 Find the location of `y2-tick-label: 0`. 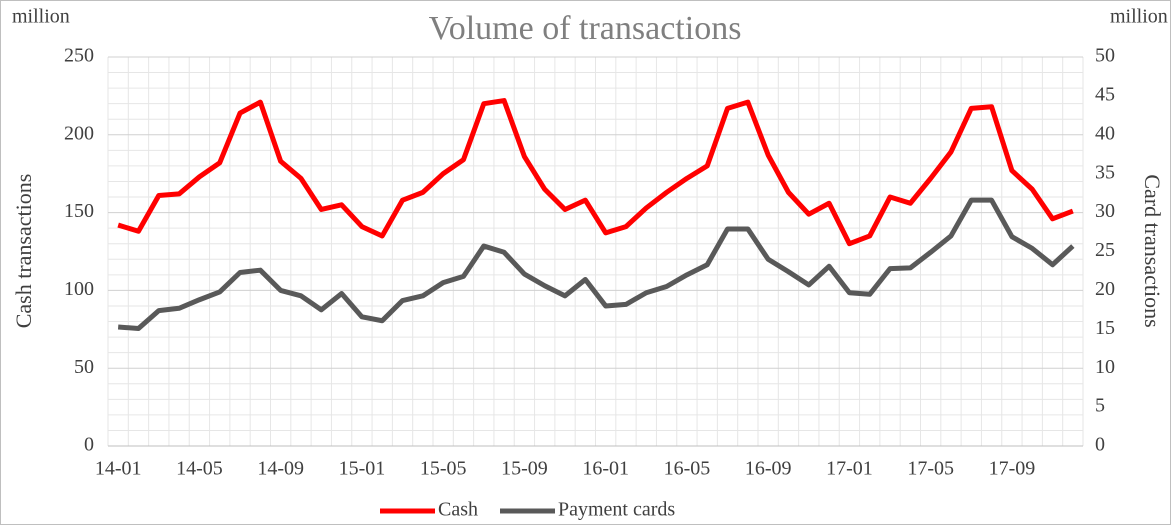

y2-tick-label: 0 is located at coordinates (1100, 445).